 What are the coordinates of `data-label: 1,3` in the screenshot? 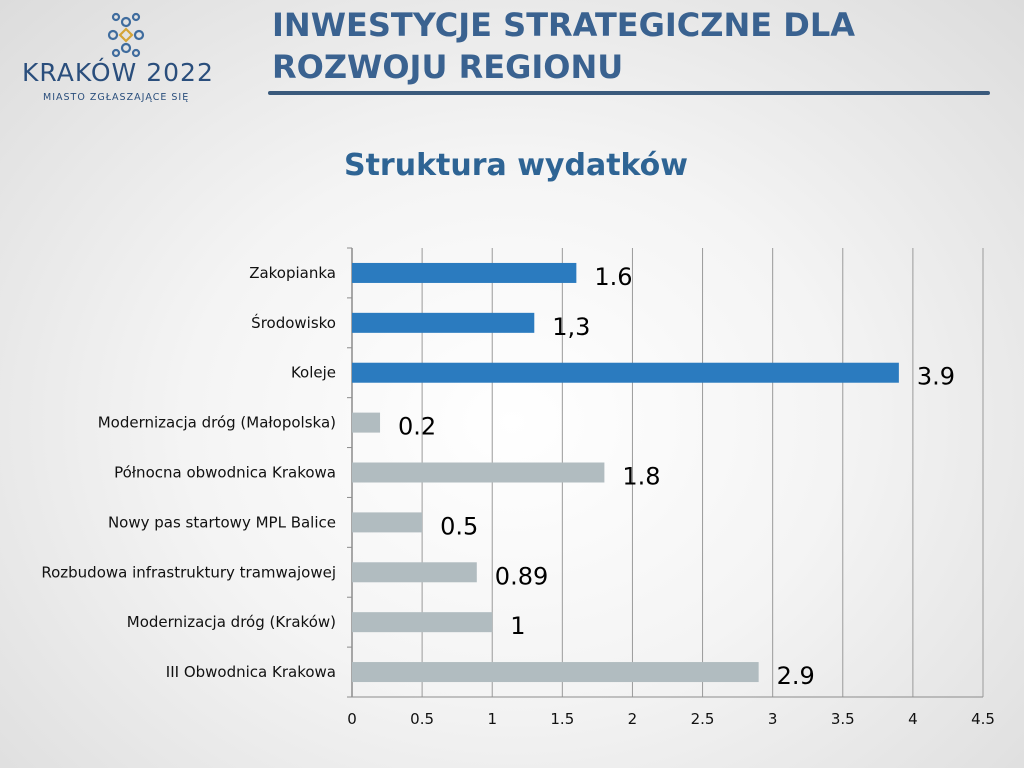 It's located at (571, 327).